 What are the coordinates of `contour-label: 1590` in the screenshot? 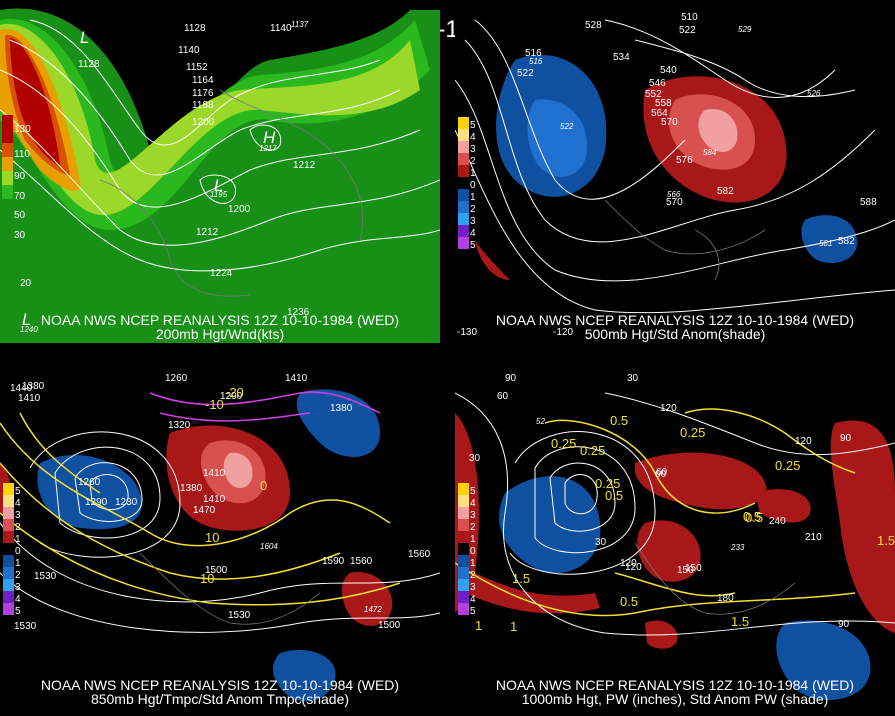 It's located at (333, 561).